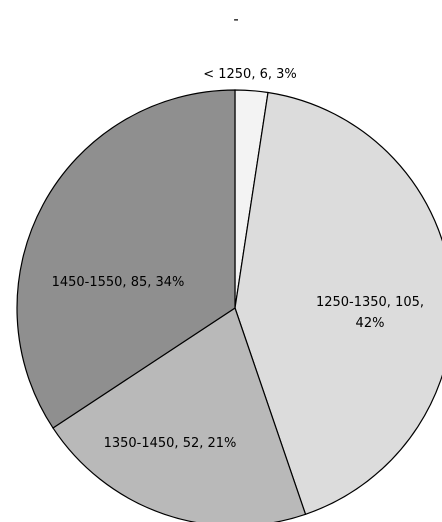 The image size is (442, 522). What do you see at coordinates (370, 313) in the screenshot?
I see `pie-data-label: 1250-1350, 105, 42%` at bounding box center [370, 313].